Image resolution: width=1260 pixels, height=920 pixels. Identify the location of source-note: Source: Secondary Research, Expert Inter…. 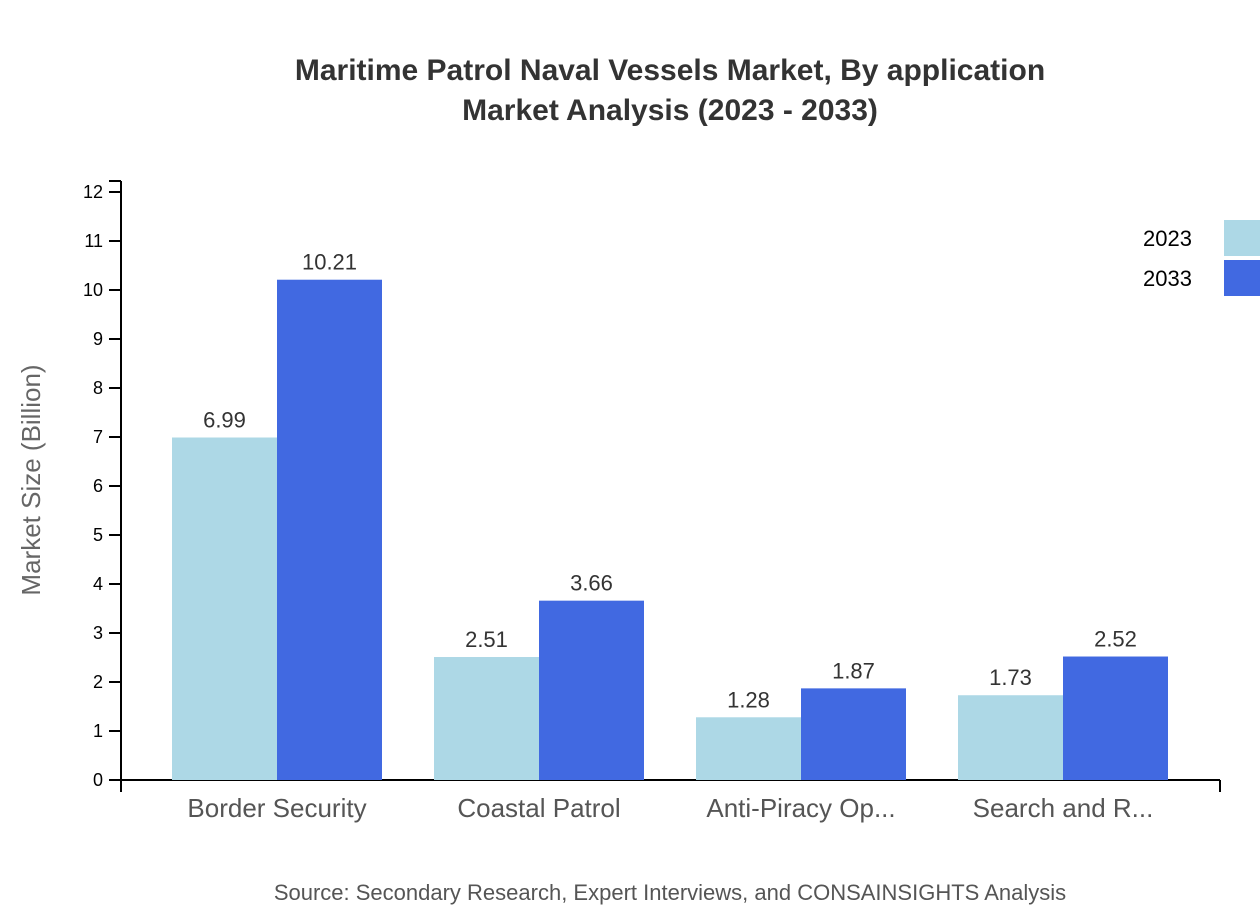
(670, 892).